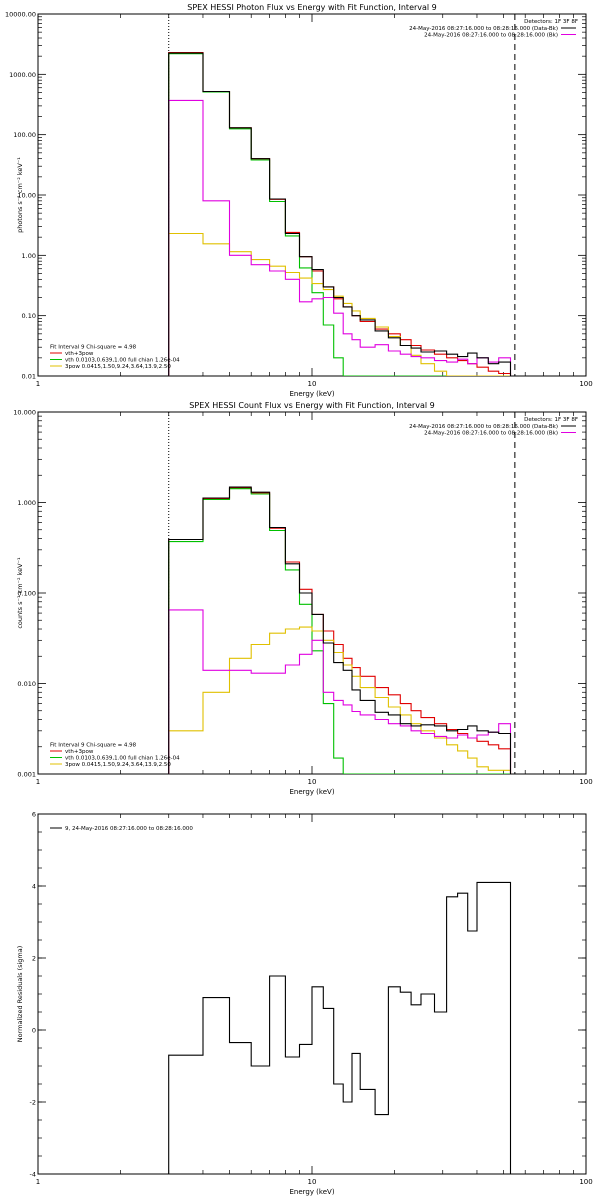 Image resolution: width=600 pixels, height=1200 pixels. I want to click on series-data-line, so click(340, 630).